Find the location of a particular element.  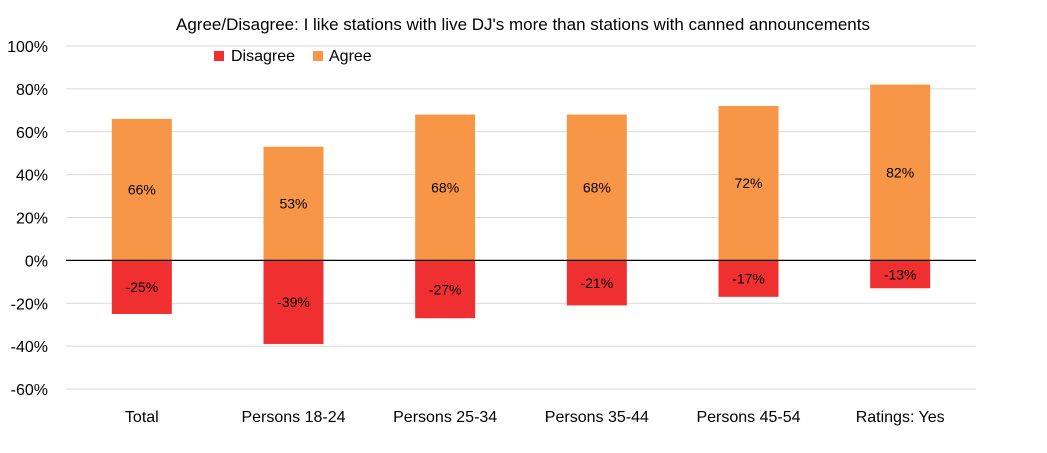

x-category-label: Ratings: Yes is located at coordinates (900, 417).